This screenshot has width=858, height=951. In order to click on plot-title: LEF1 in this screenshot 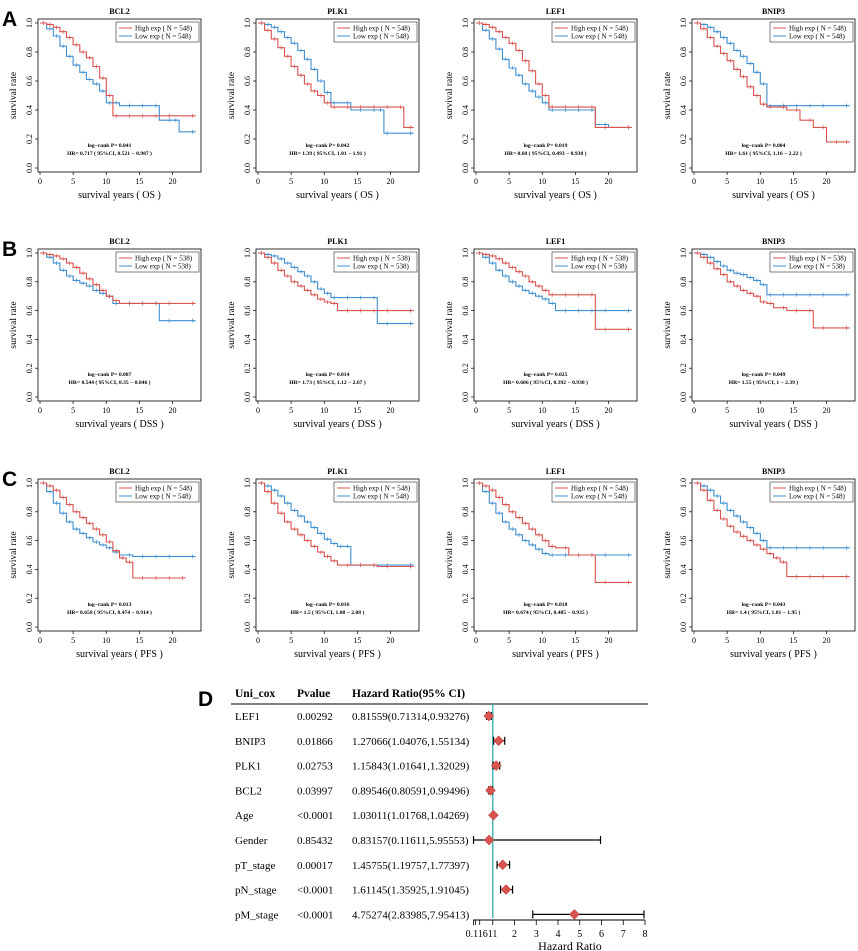, I will do `click(556, 471)`.